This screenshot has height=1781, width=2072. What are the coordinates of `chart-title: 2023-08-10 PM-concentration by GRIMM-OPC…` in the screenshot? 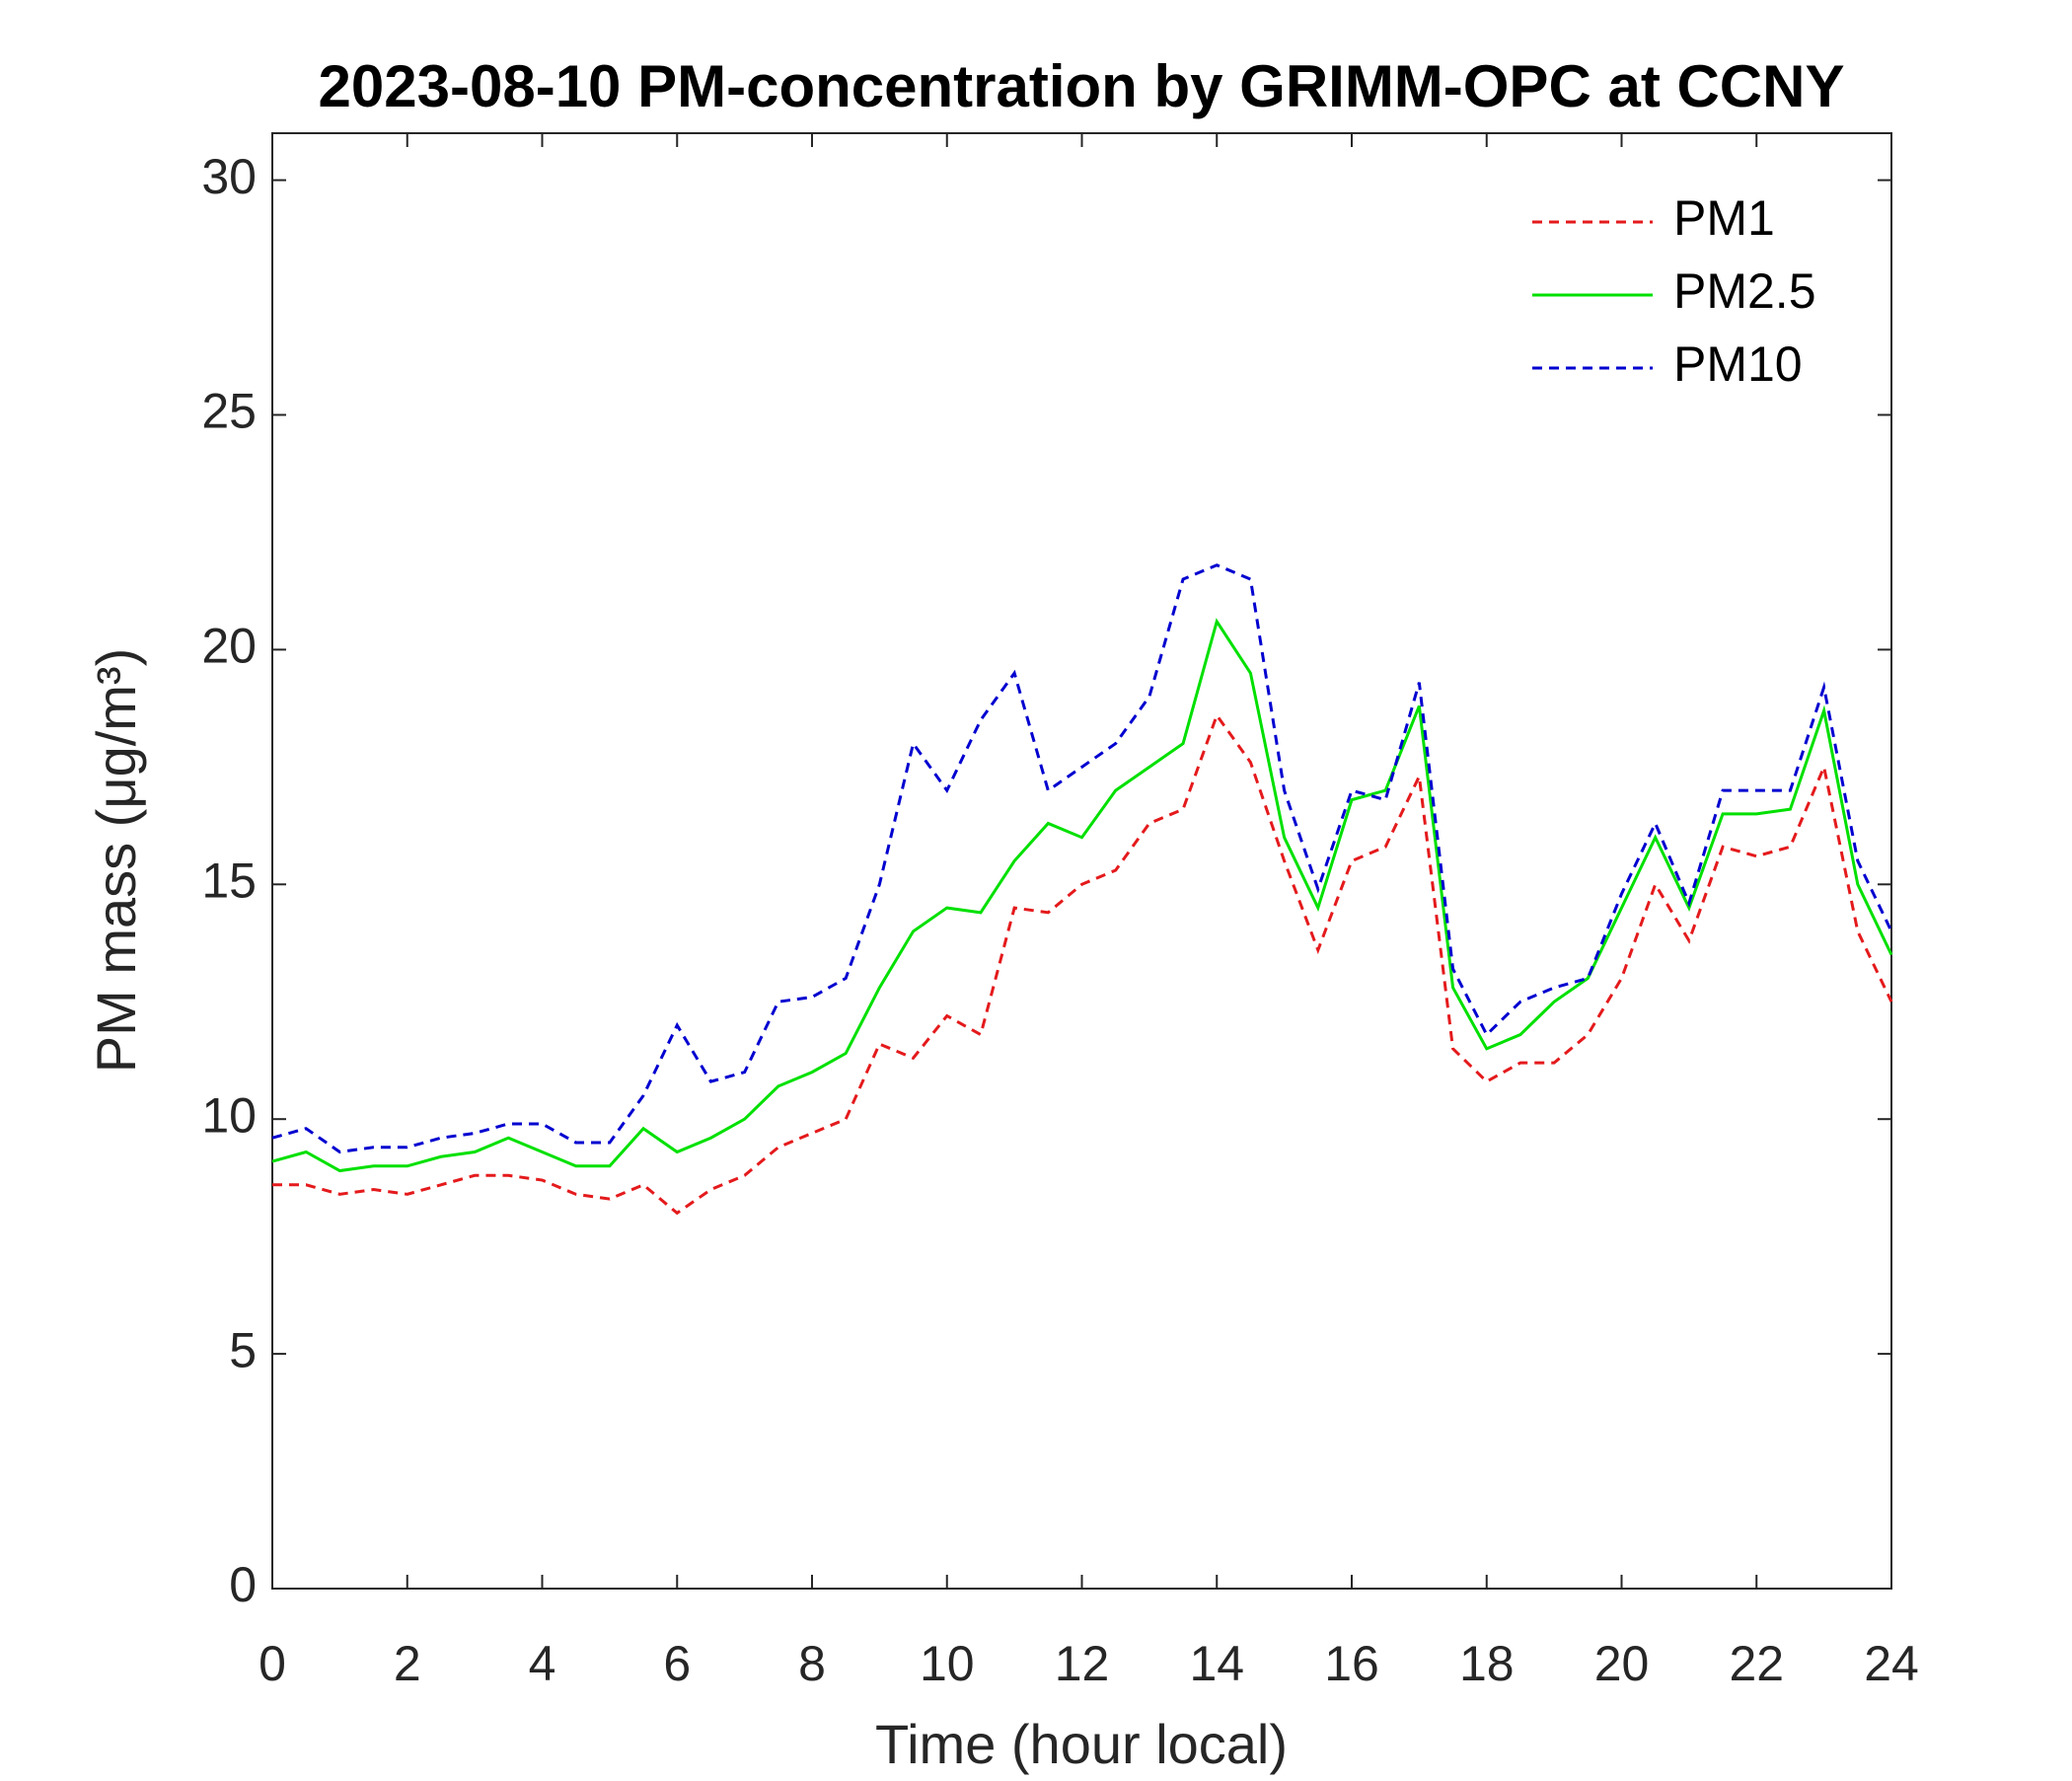 It's located at (1082, 86).